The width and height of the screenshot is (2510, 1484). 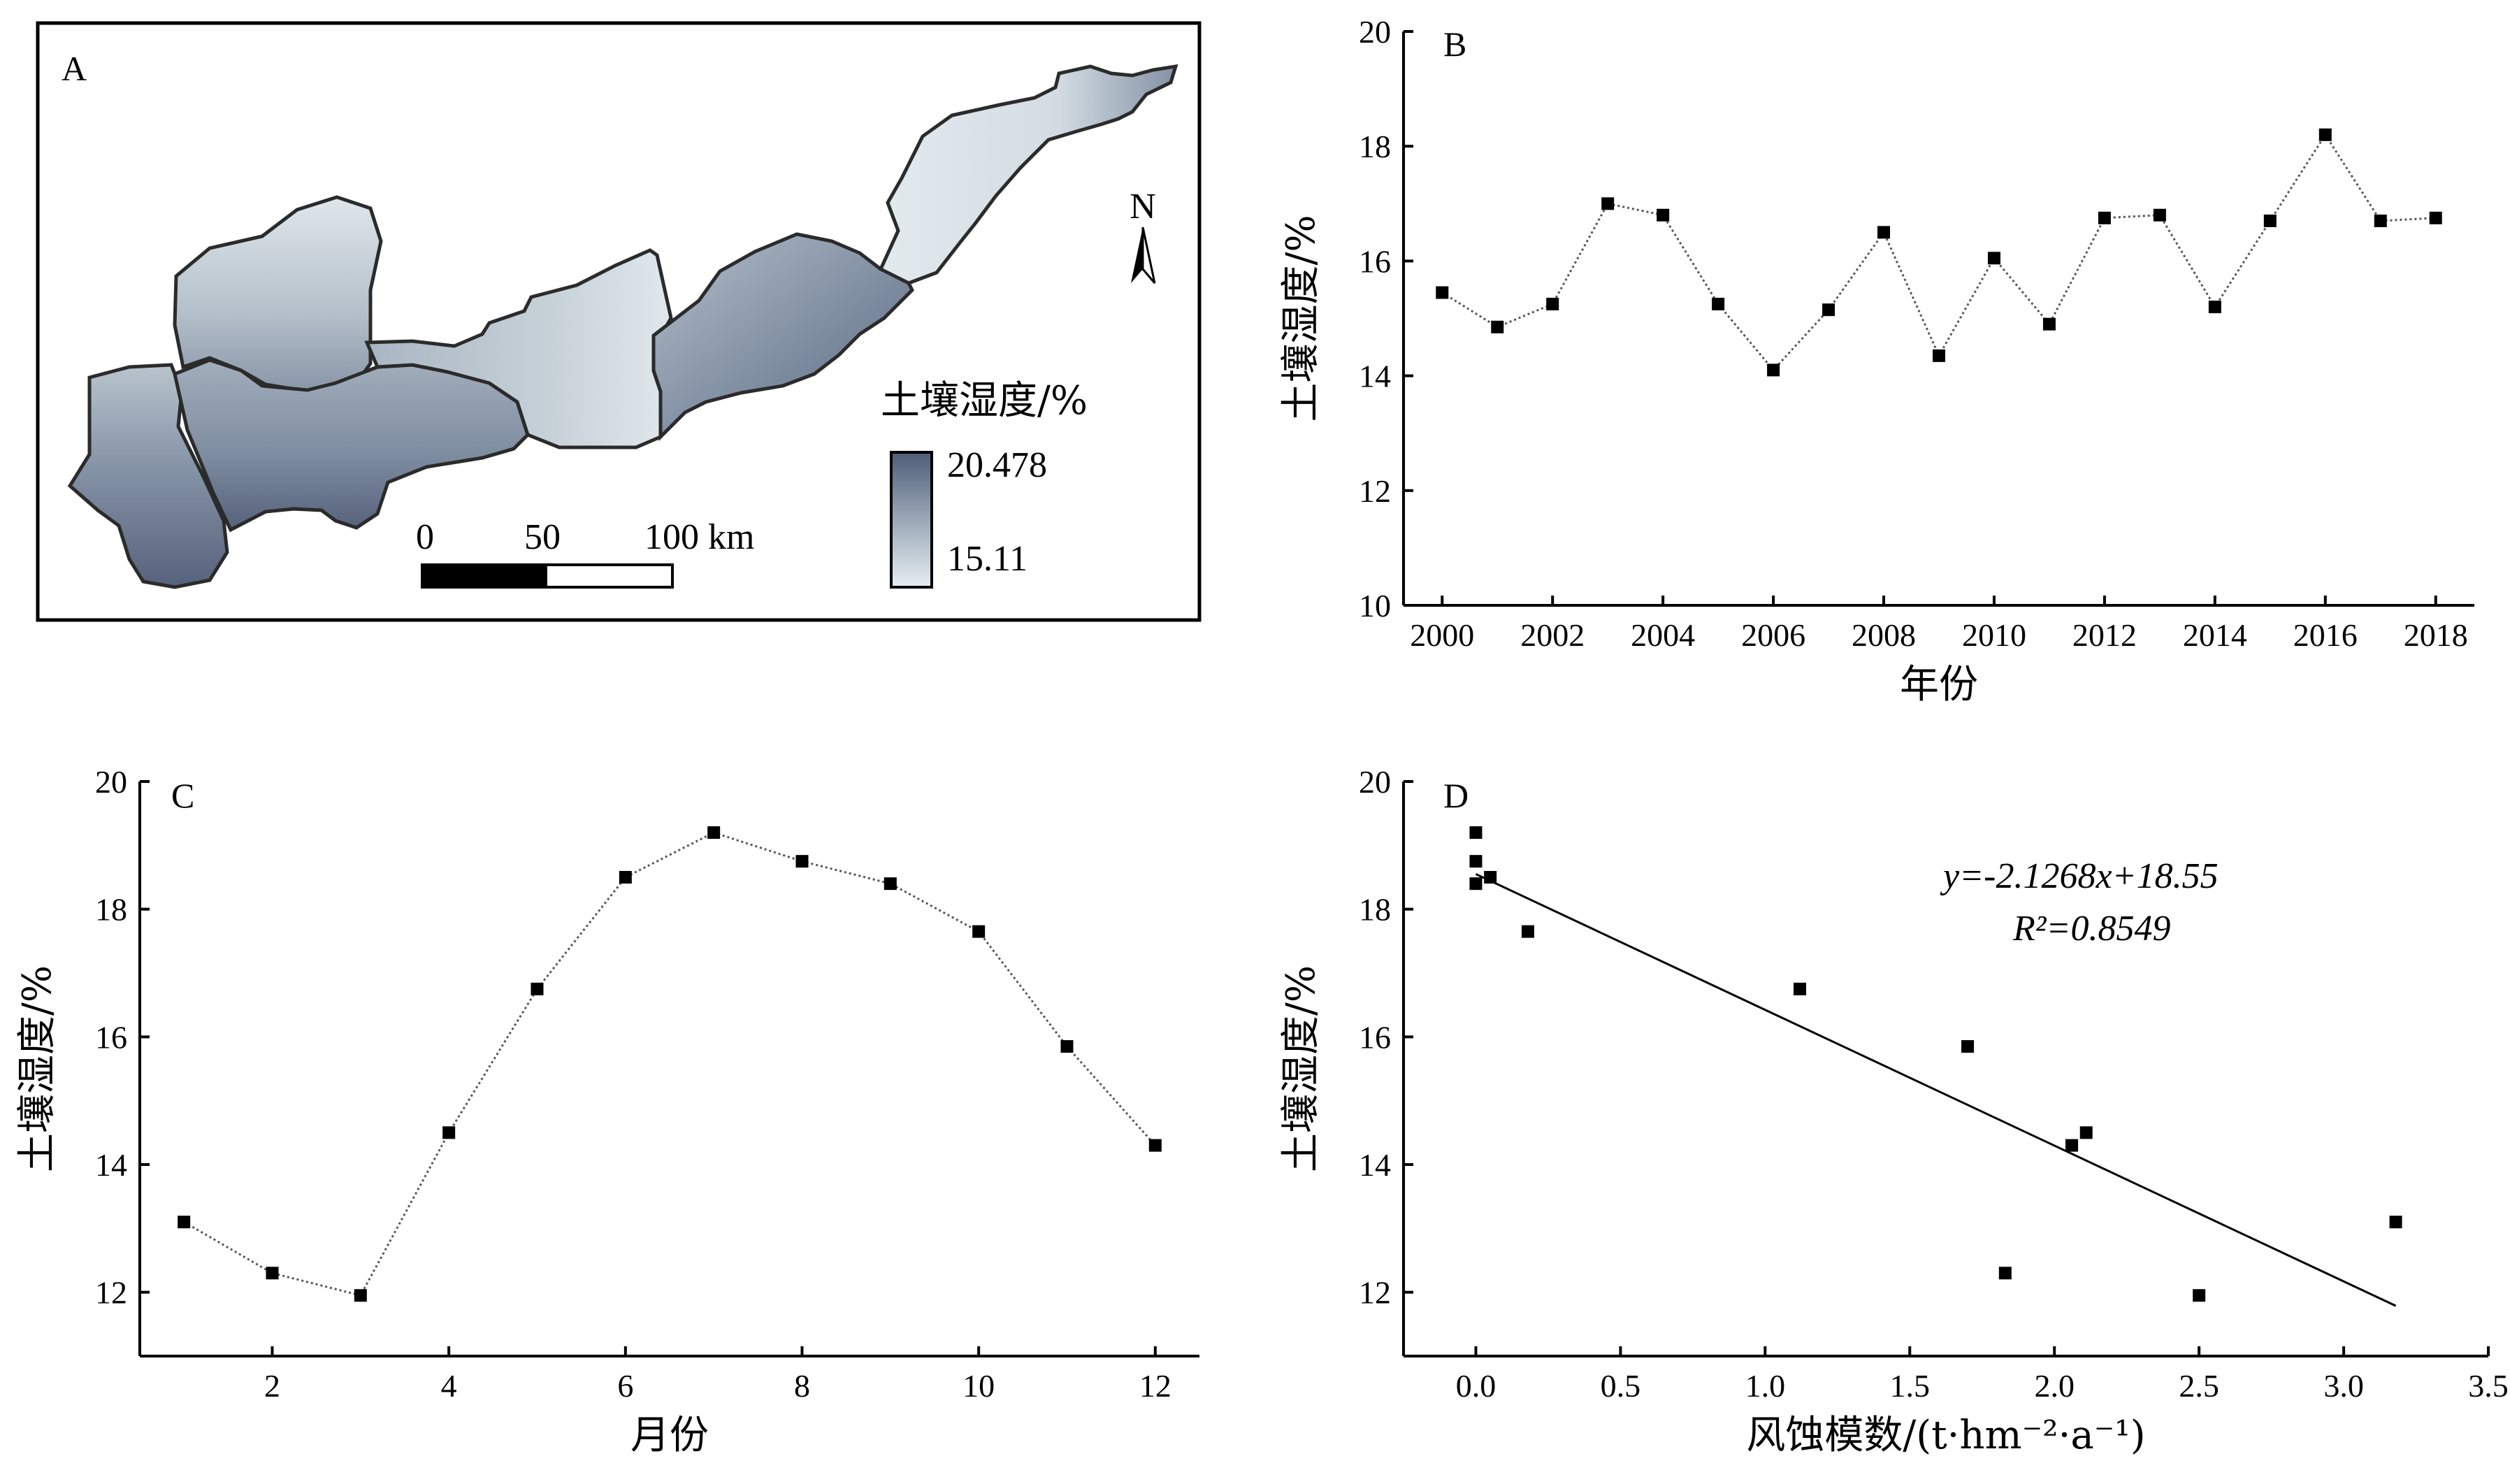 I want to click on map-legend-title: 土壤湿度/%, so click(x=984, y=401).